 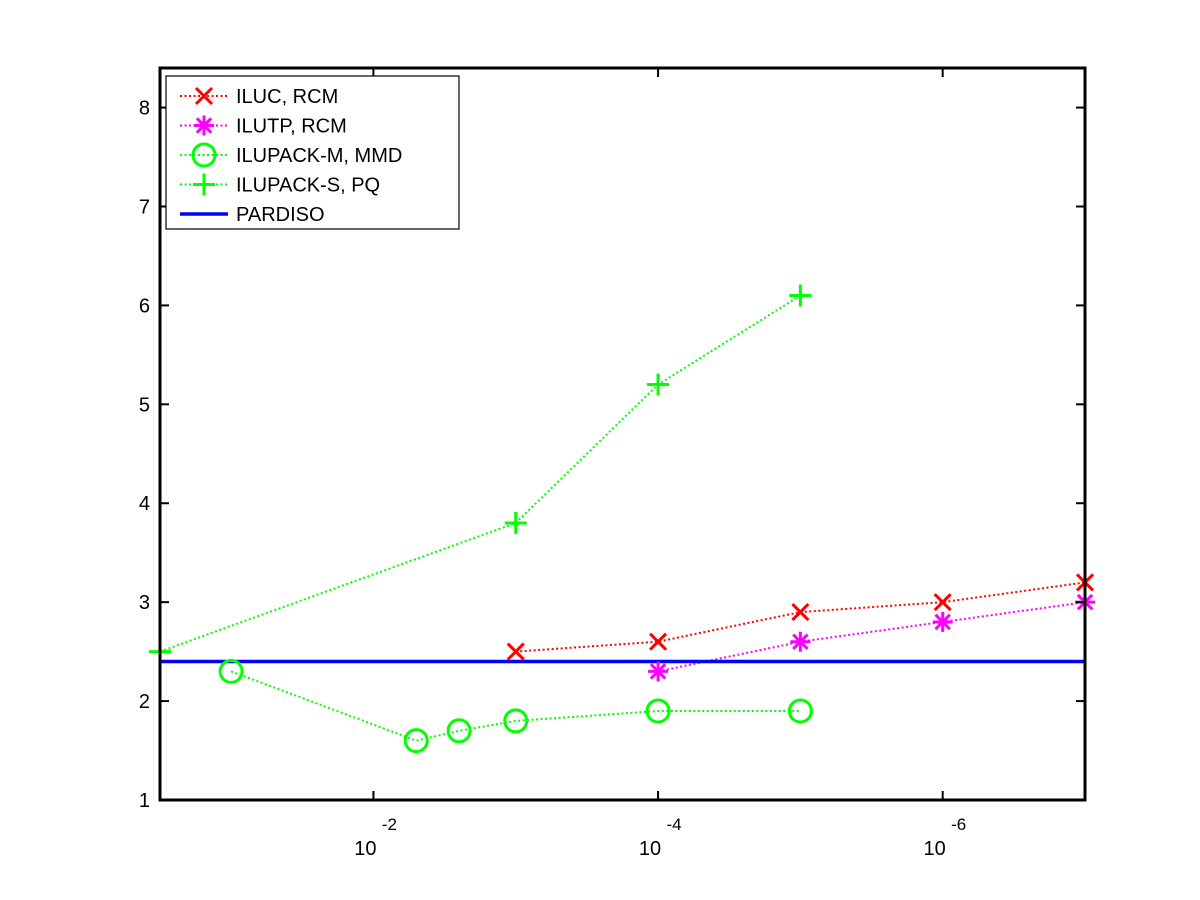 What do you see at coordinates (144, 504) in the screenshot?
I see `y-tick-label: 4` at bounding box center [144, 504].